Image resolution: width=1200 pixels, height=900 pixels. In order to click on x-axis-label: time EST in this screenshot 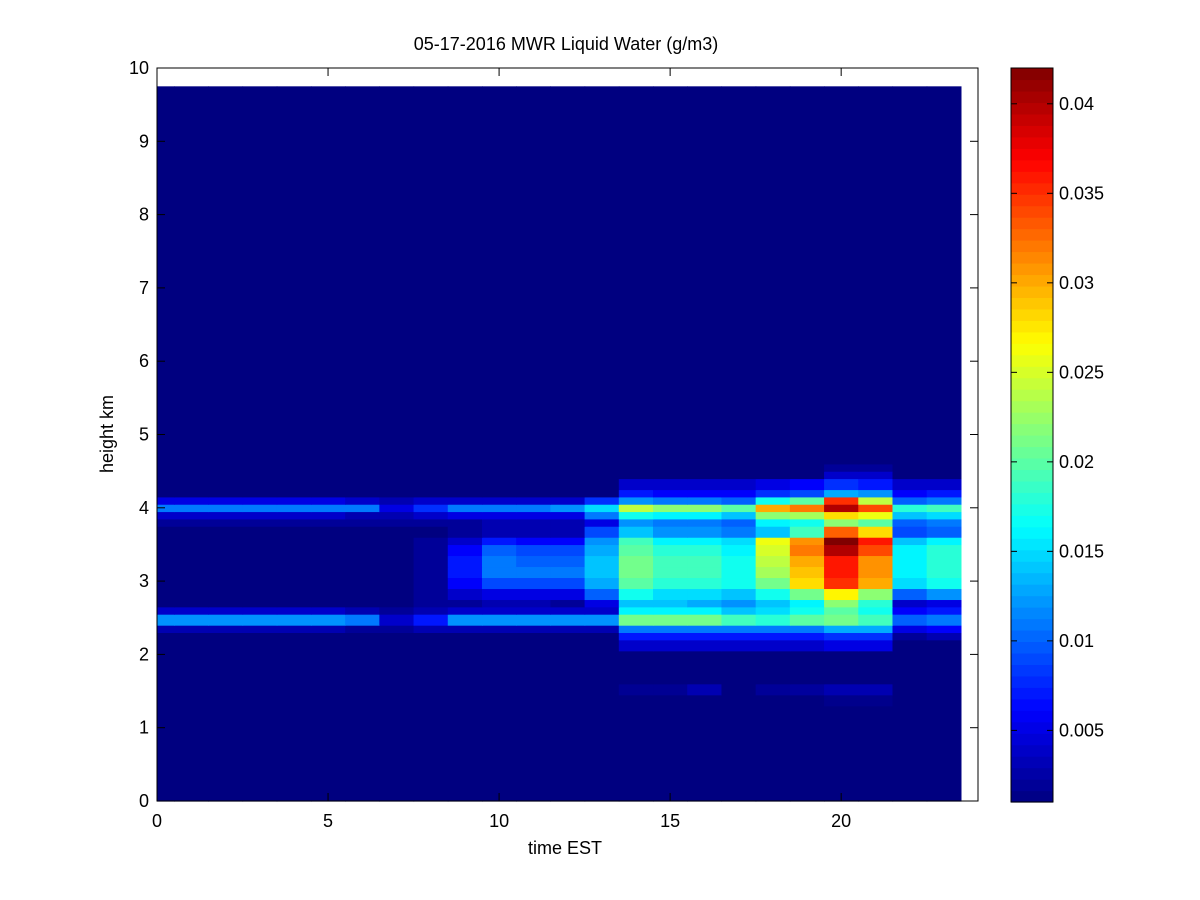, I will do `click(565, 848)`.